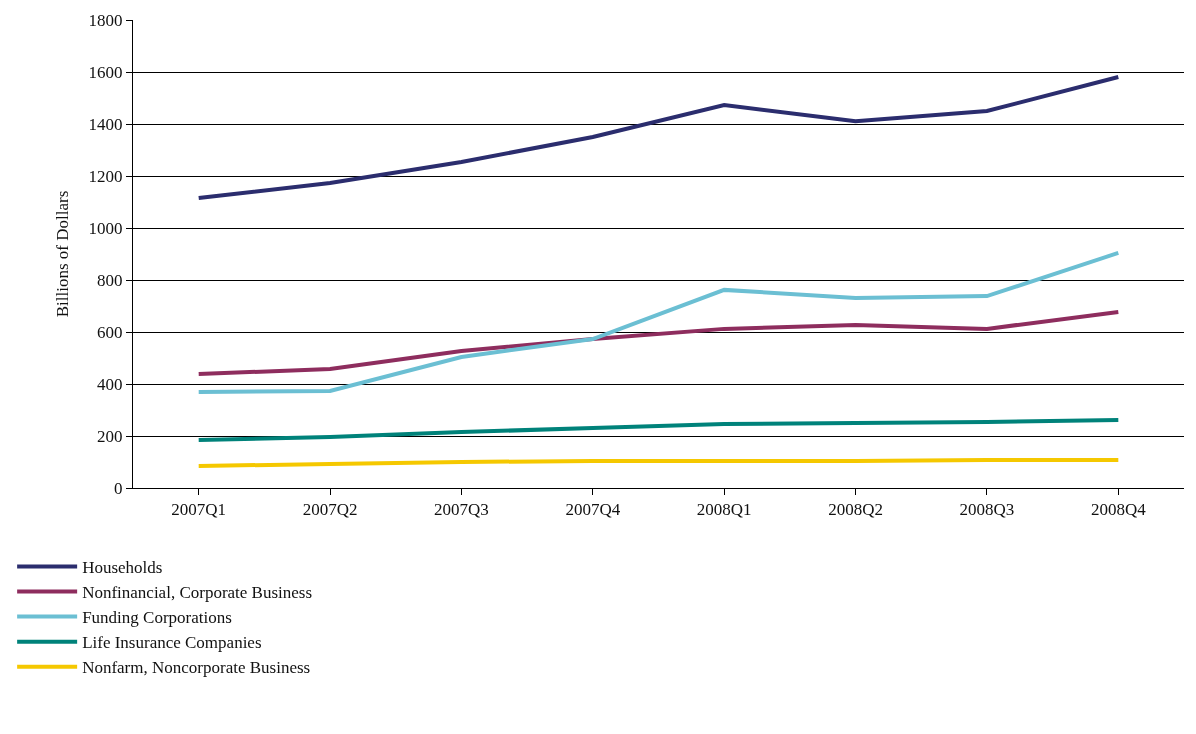 This screenshot has height=734, width=1196. What do you see at coordinates (118, 488) in the screenshot?
I see `y-tick-label: 0` at bounding box center [118, 488].